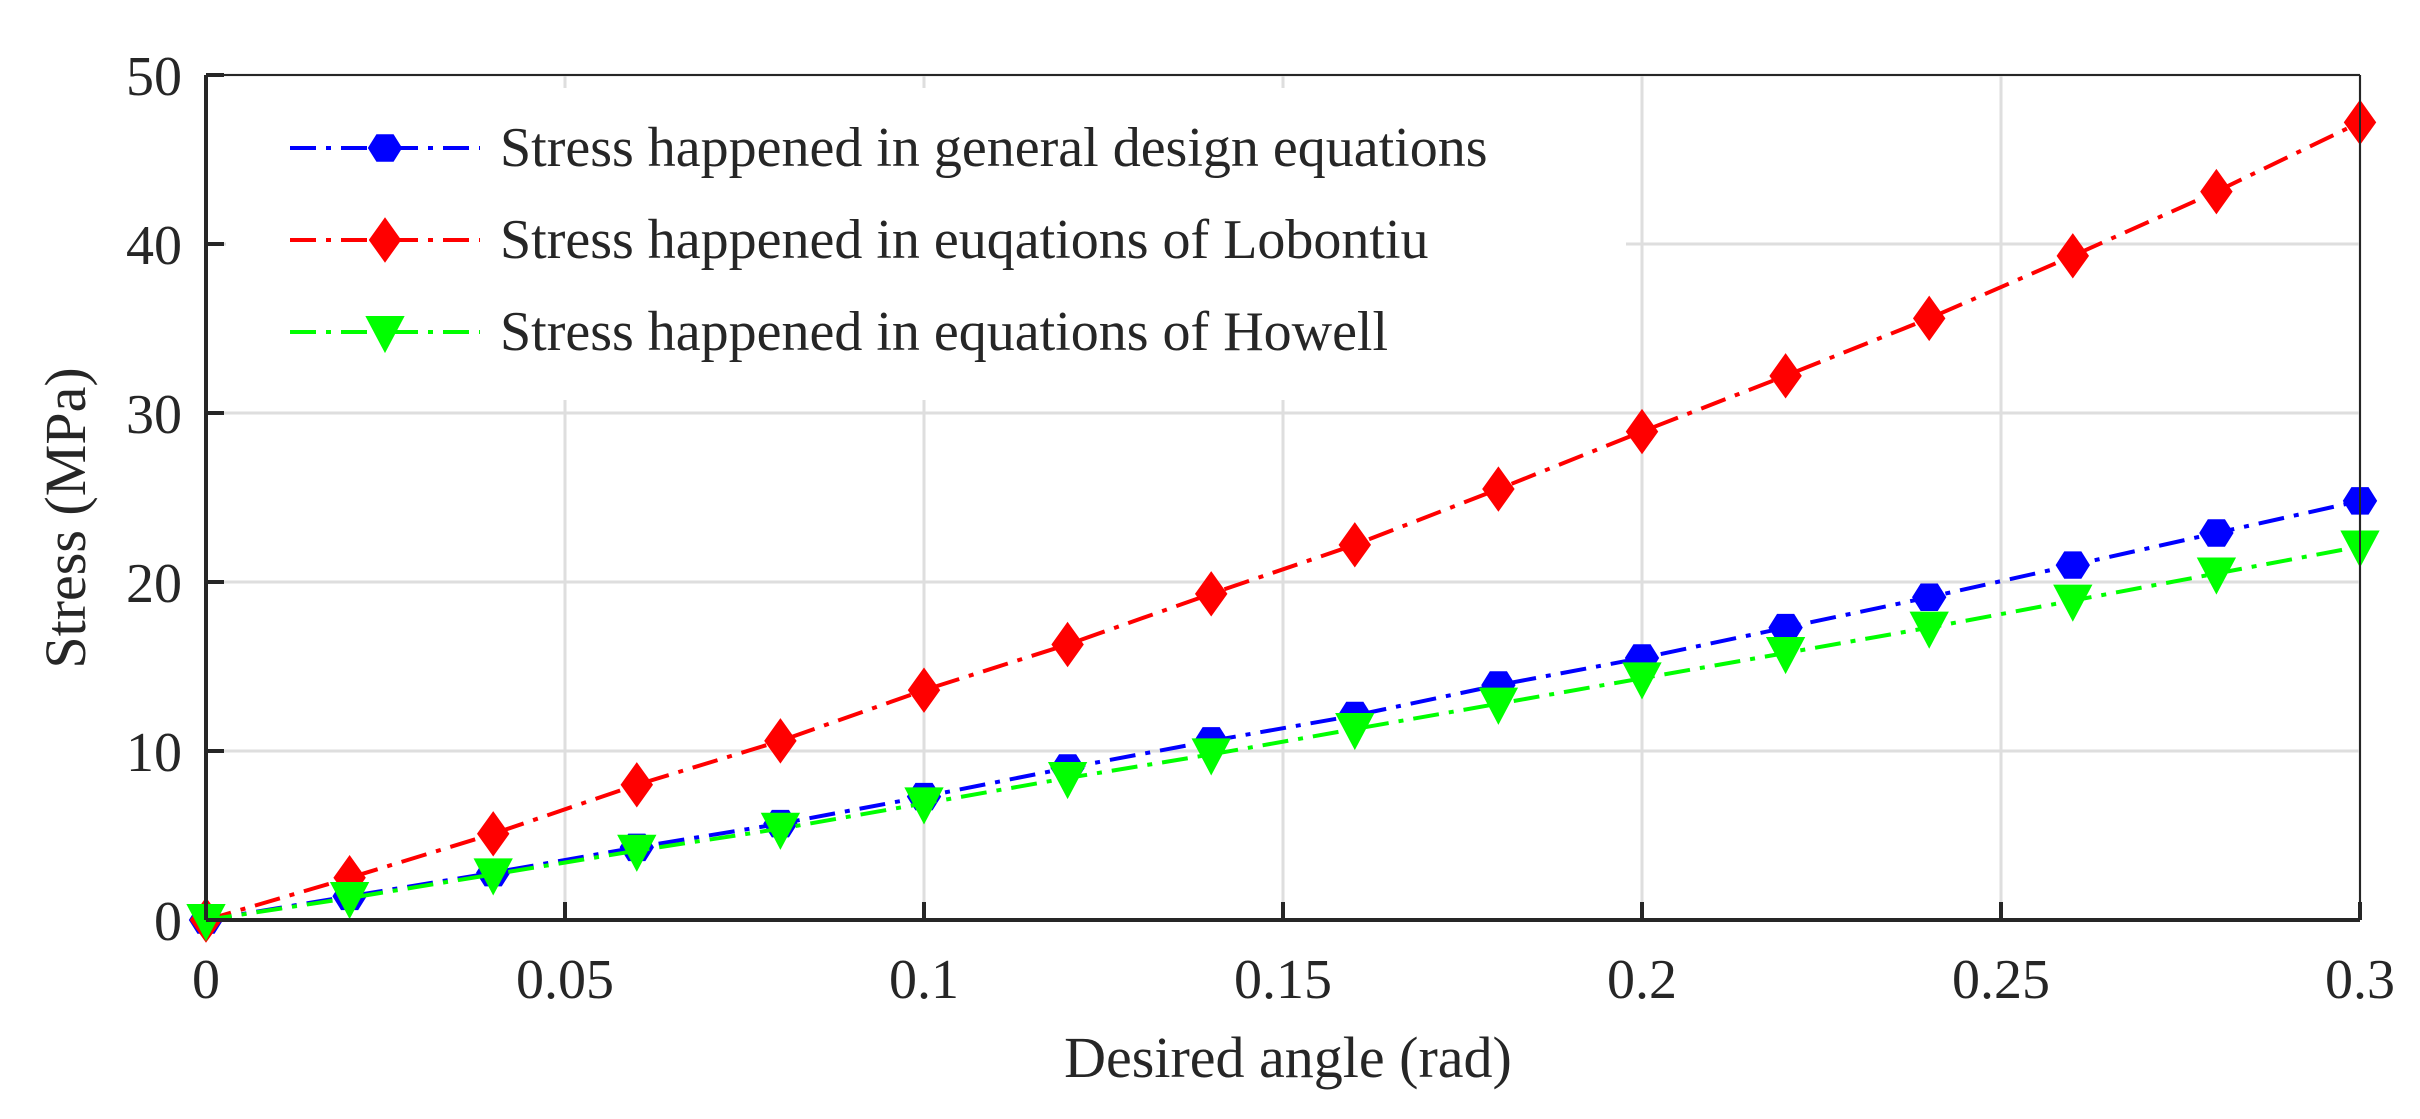  Describe the element at coordinates (944, 332) in the screenshot. I see `legend-label-howell: Stress happened in equations of Howell` at that location.